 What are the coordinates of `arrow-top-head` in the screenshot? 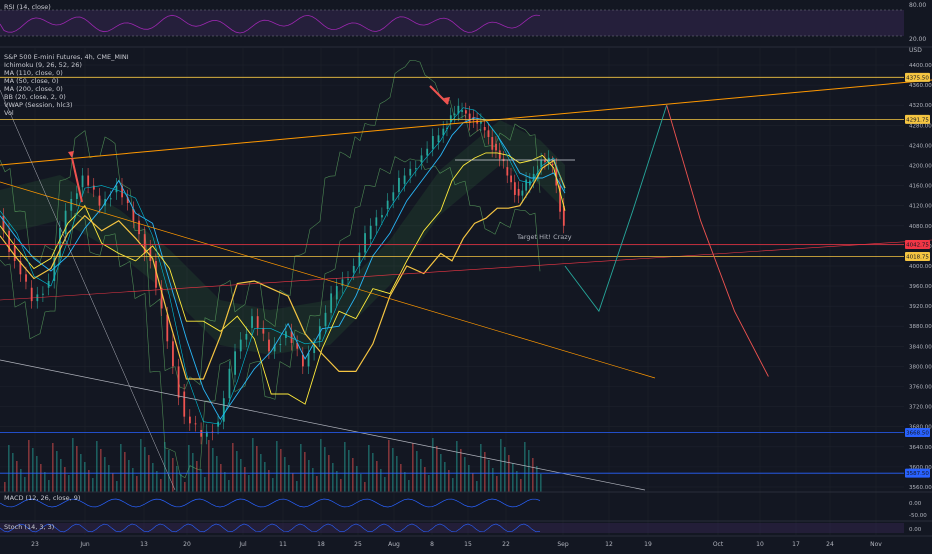 It's located at (447, 100).